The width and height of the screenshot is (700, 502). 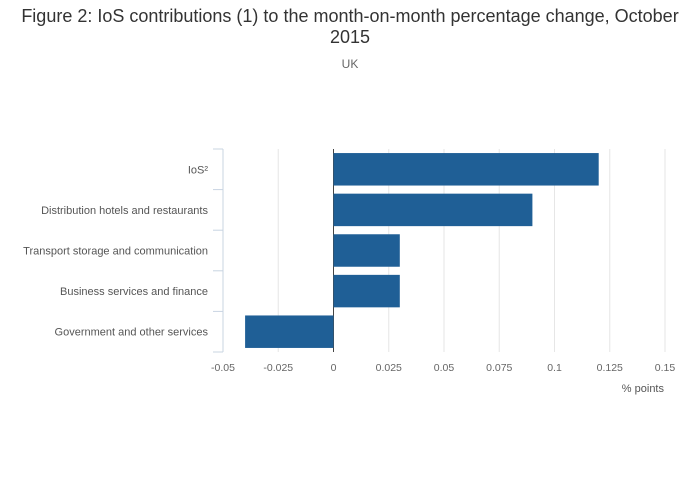 What do you see at coordinates (115, 252) in the screenshot?
I see `category-label: Transport storage and communication` at bounding box center [115, 252].